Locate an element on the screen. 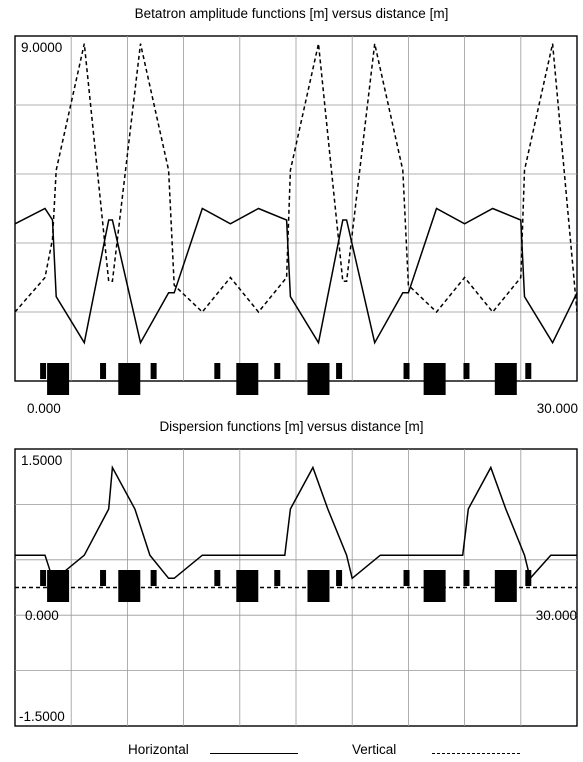  y-top-label: 1.5000 is located at coordinates (41, 460).